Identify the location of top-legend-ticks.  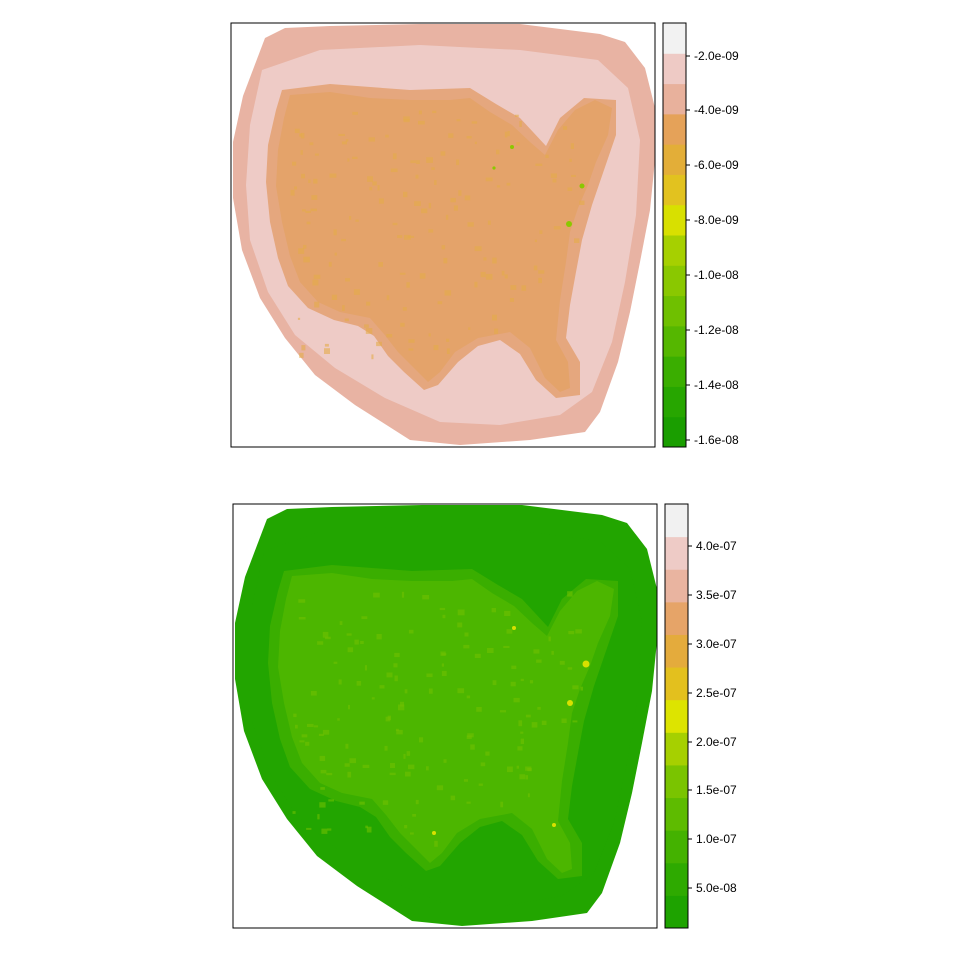
(688, 248).